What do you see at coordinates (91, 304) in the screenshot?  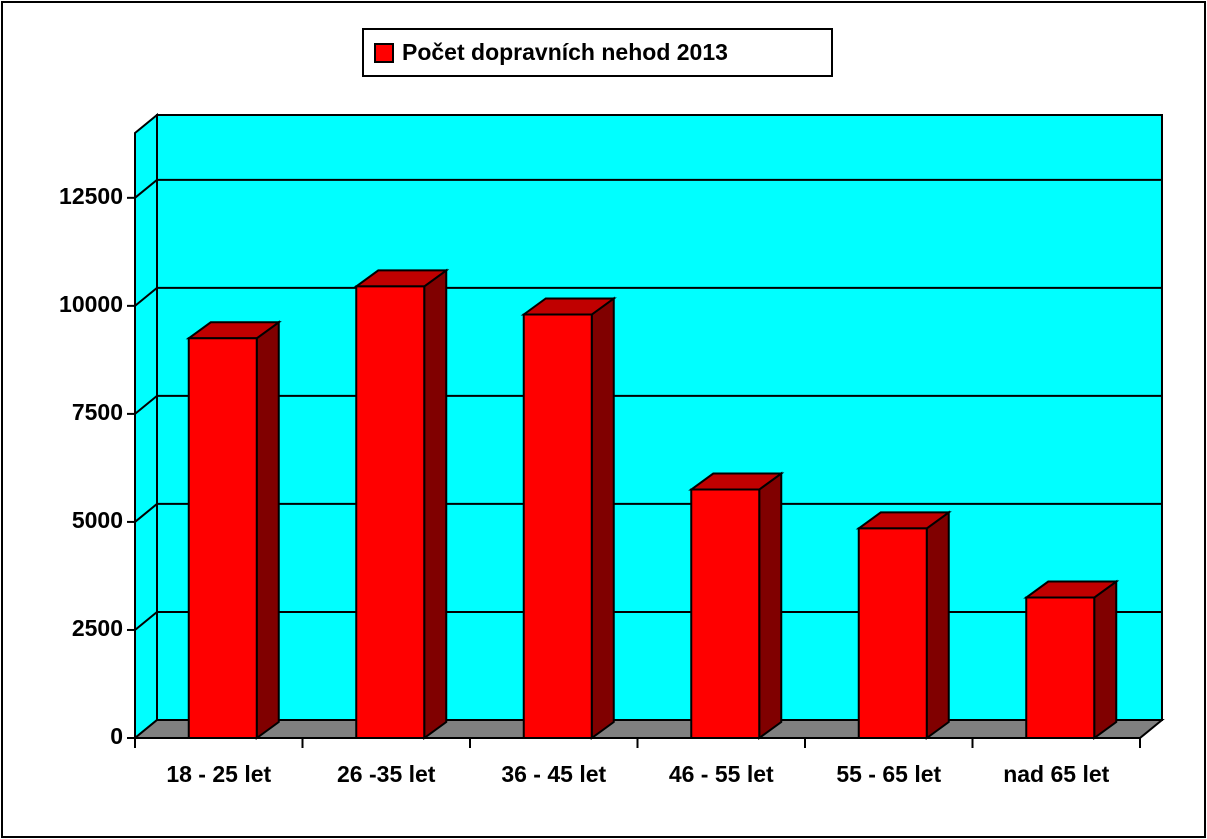 I see `y-tick-label: 10000` at bounding box center [91, 304].